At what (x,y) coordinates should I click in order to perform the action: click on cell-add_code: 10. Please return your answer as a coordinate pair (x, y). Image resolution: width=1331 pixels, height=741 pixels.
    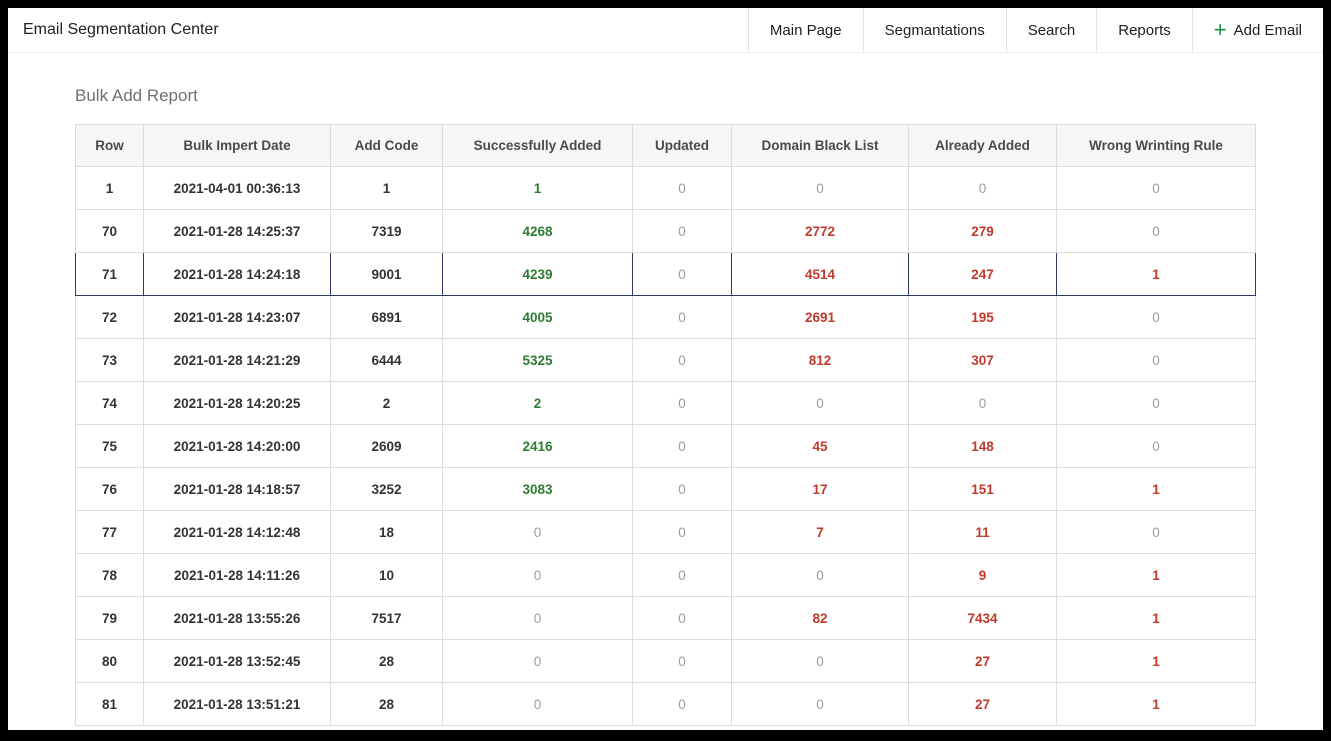
    Looking at the image, I should click on (386, 575).